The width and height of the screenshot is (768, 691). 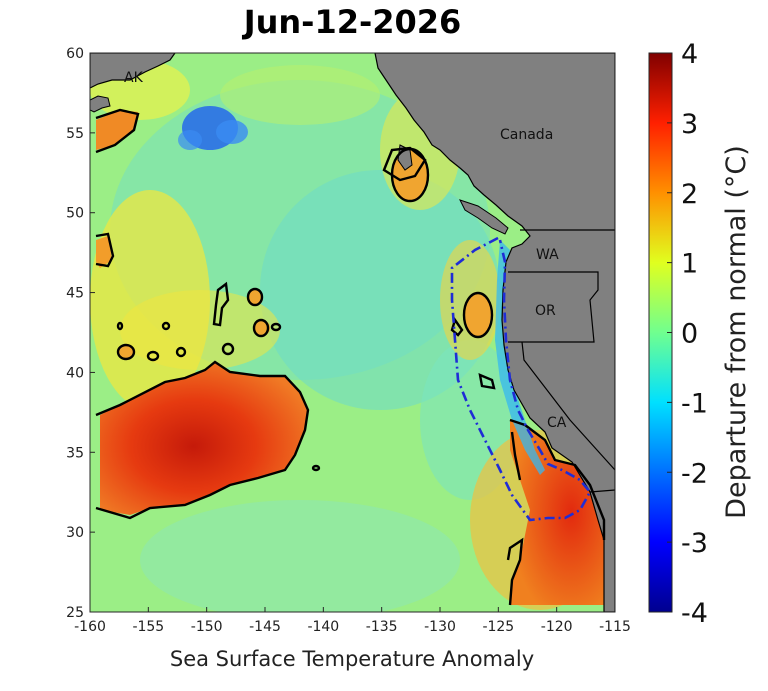 What do you see at coordinates (134, 78) in the screenshot?
I see `label-ak: AK` at bounding box center [134, 78].